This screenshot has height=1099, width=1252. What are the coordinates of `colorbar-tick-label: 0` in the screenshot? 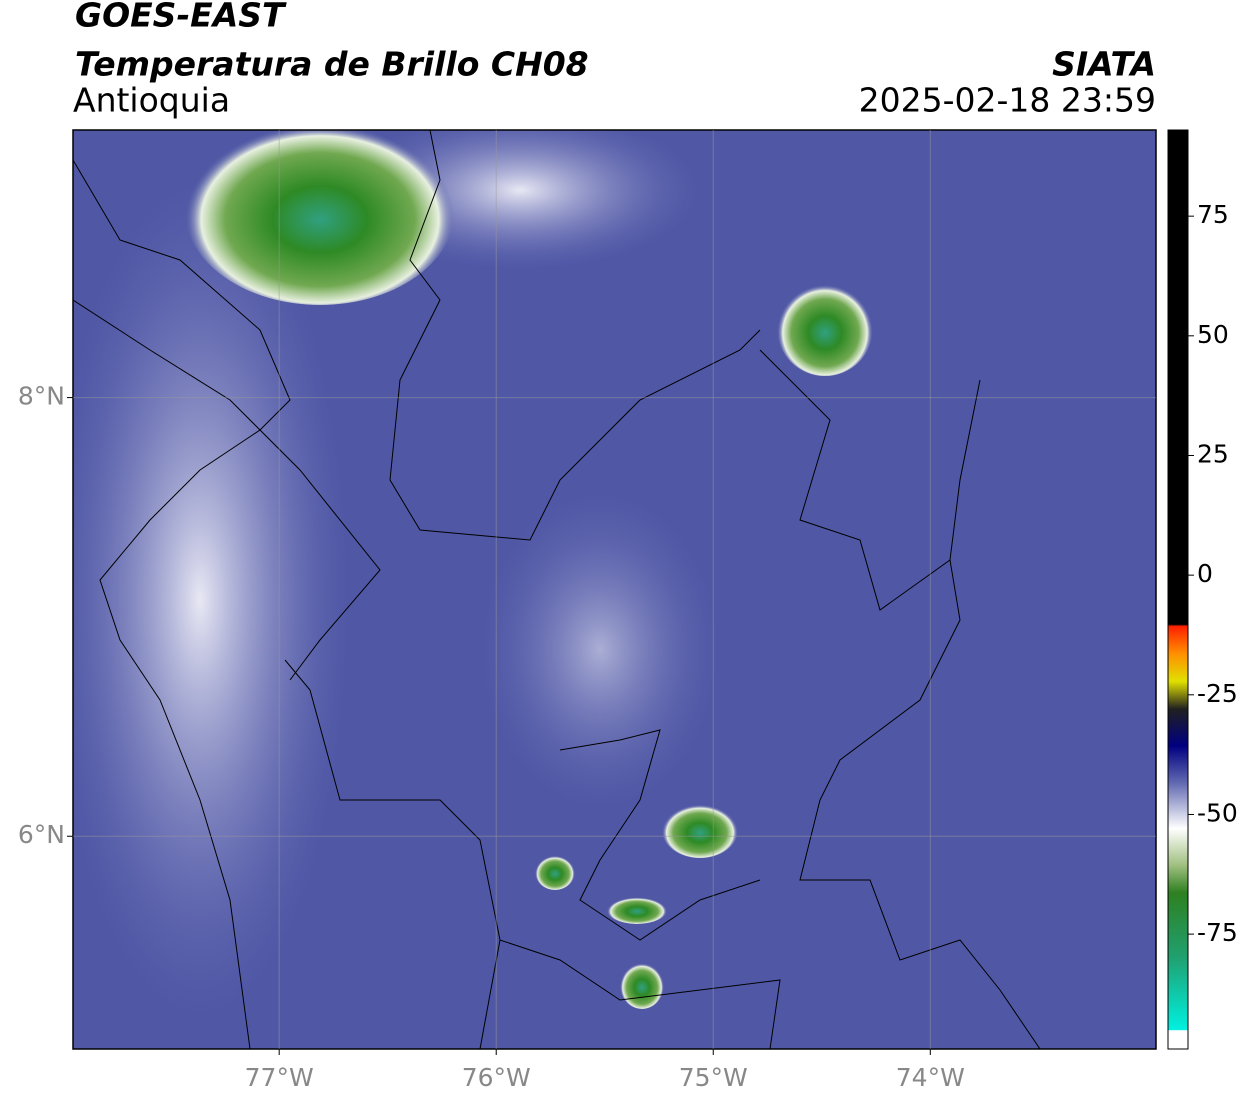 It's located at (1205, 573).